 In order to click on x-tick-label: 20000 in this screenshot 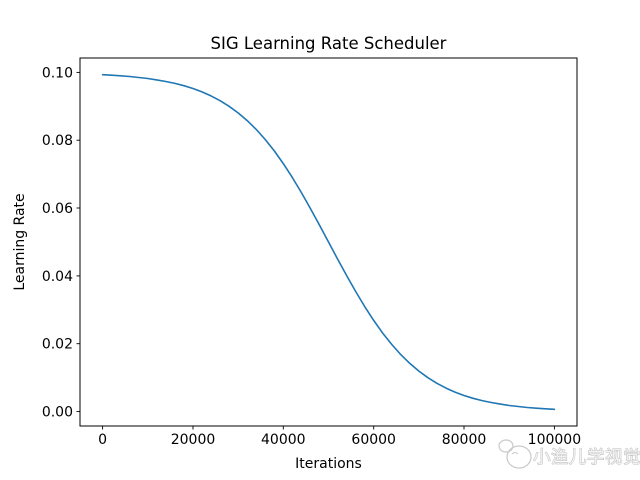, I will do `click(193, 440)`.